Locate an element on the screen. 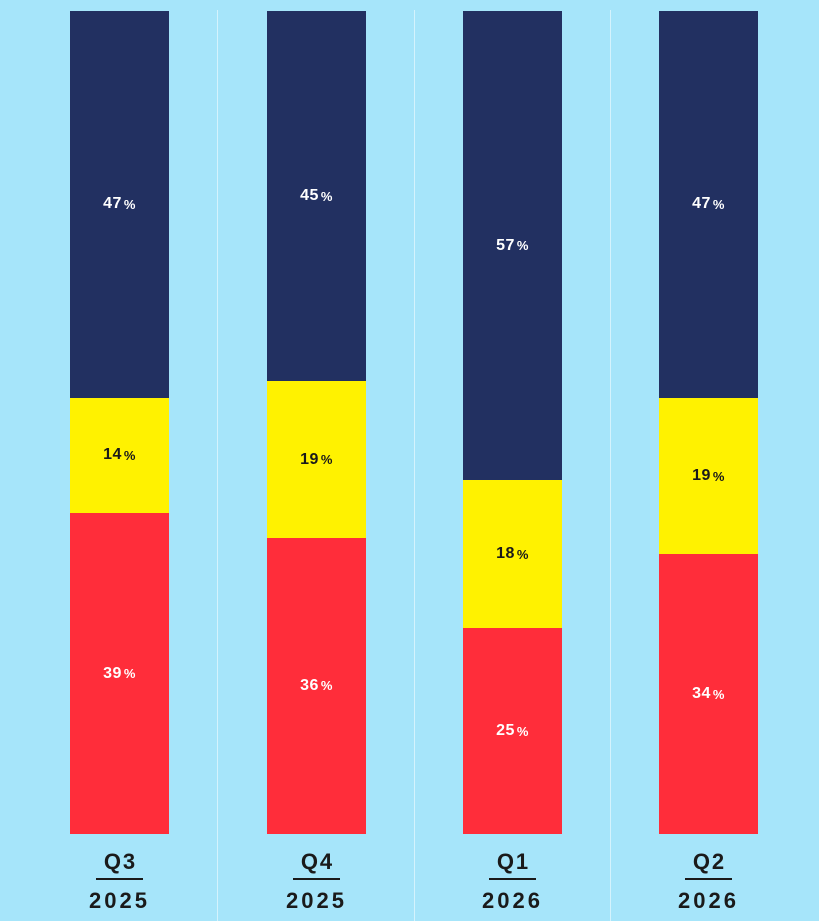  data-label-value: 36 is located at coordinates (309, 685).